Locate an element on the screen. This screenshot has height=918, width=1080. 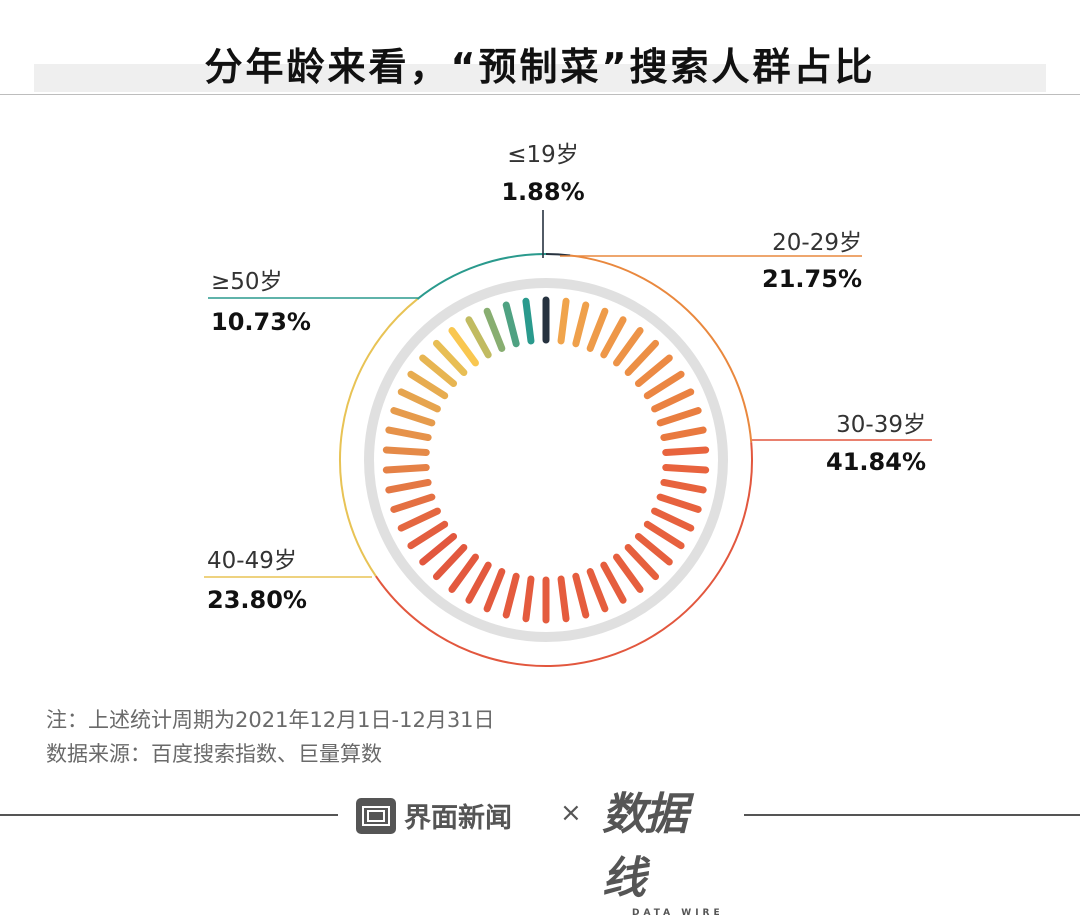
label-40-49: 40-49岁 is located at coordinates (252, 561).